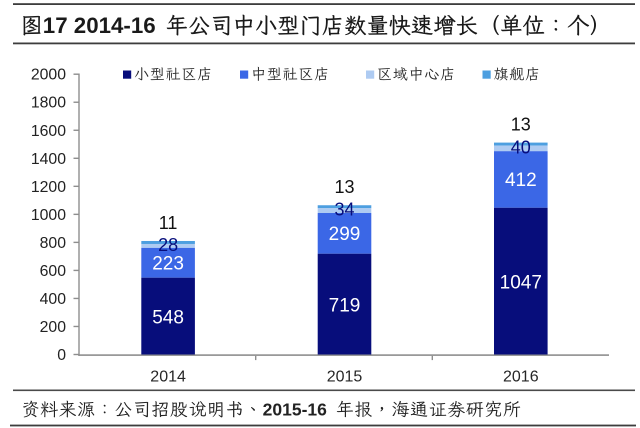  I want to click on svg-text: 0, so click(61, 355).